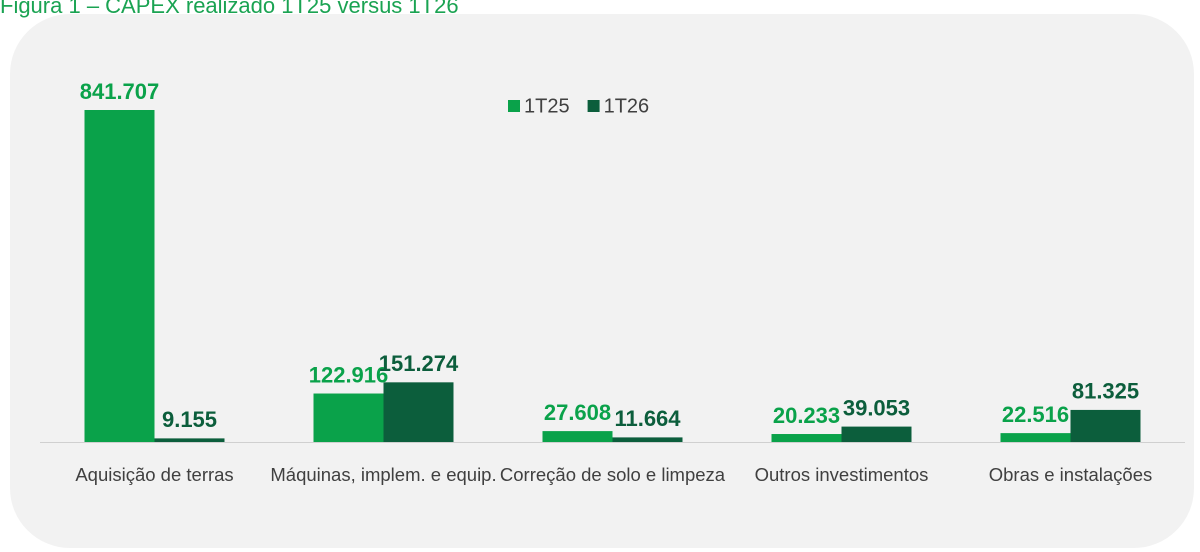  What do you see at coordinates (627, 106) in the screenshot?
I see `legend-label: 1T26` at bounding box center [627, 106].